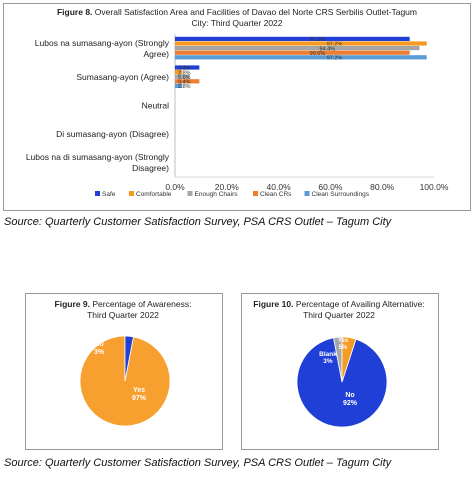  Describe the element at coordinates (154, 194) in the screenshot. I see `legend-label: Comfortable` at that location.